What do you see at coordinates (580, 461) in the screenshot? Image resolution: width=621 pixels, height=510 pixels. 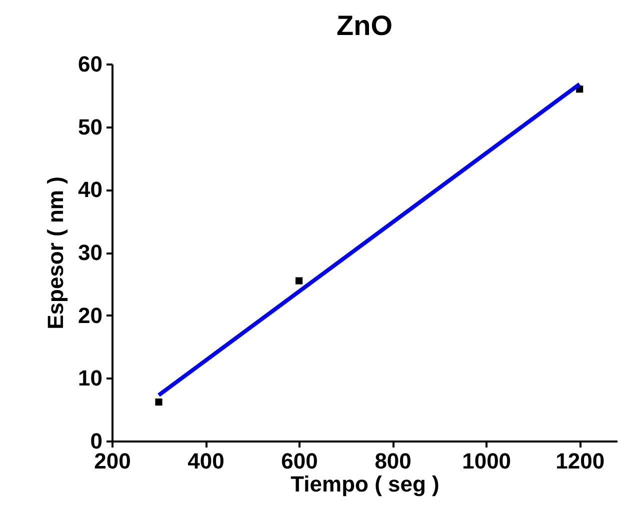 I see `x-tick-label: 1200` at bounding box center [580, 461].